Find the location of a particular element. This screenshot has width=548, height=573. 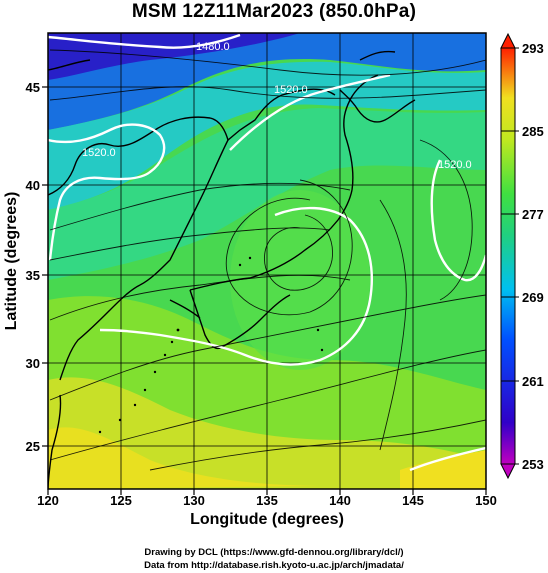

colorbar-tick-label: 269 is located at coordinates (533, 297).